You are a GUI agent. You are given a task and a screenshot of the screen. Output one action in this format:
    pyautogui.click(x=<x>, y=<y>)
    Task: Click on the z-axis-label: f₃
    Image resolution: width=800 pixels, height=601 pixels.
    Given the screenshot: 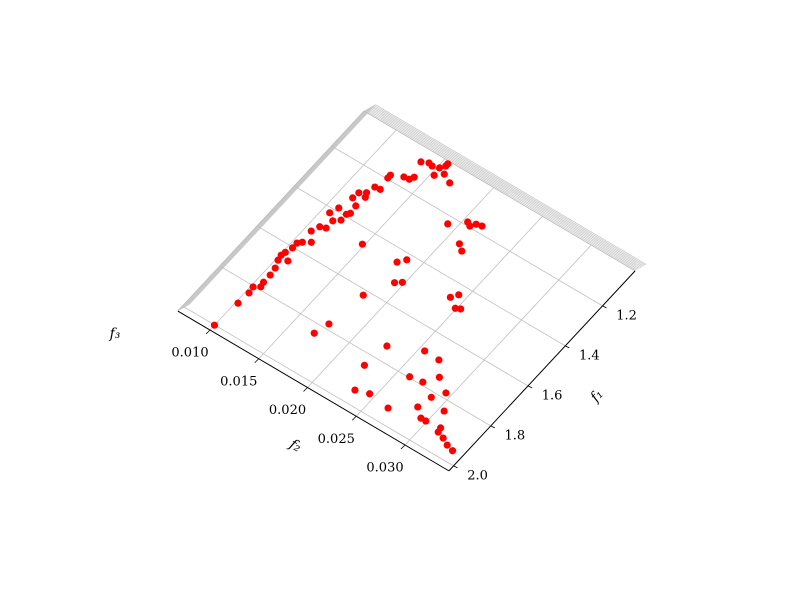 What is the action you would take?
    pyautogui.click(x=115, y=334)
    